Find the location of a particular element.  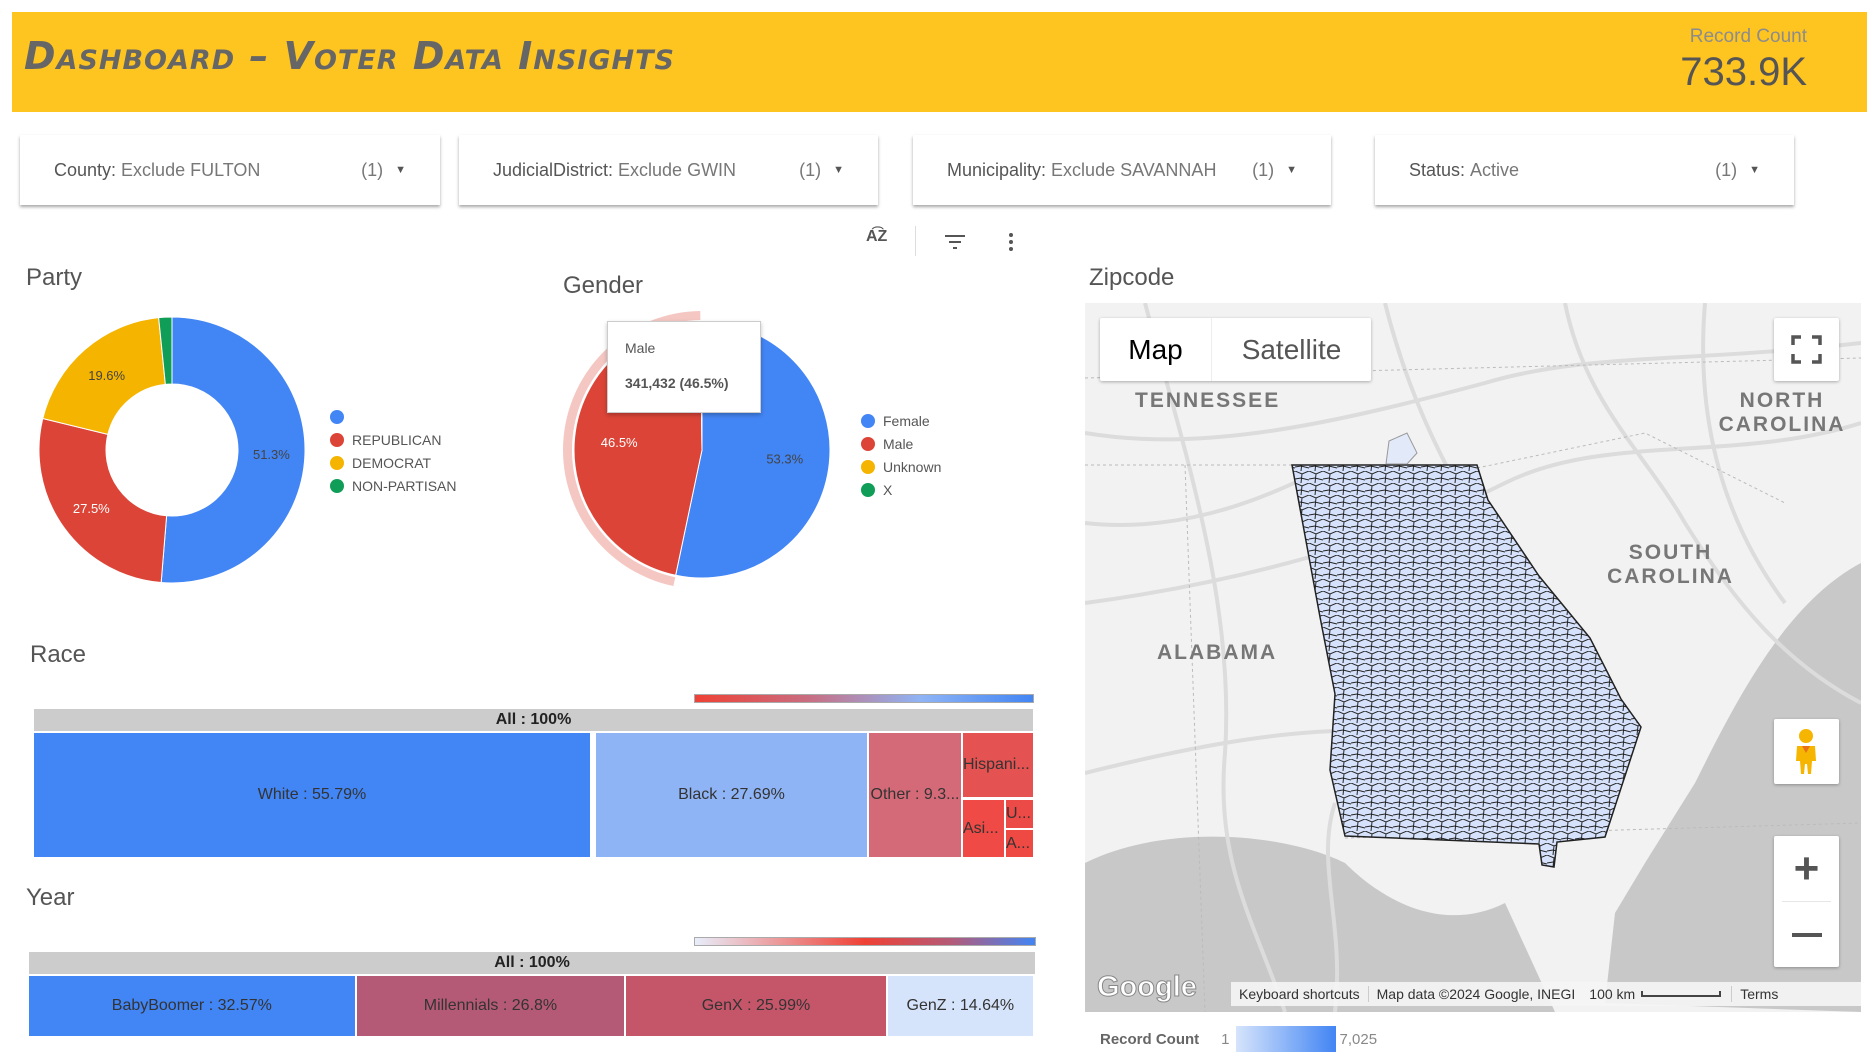

legend-label: Unknown is located at coordinates (912, 466).